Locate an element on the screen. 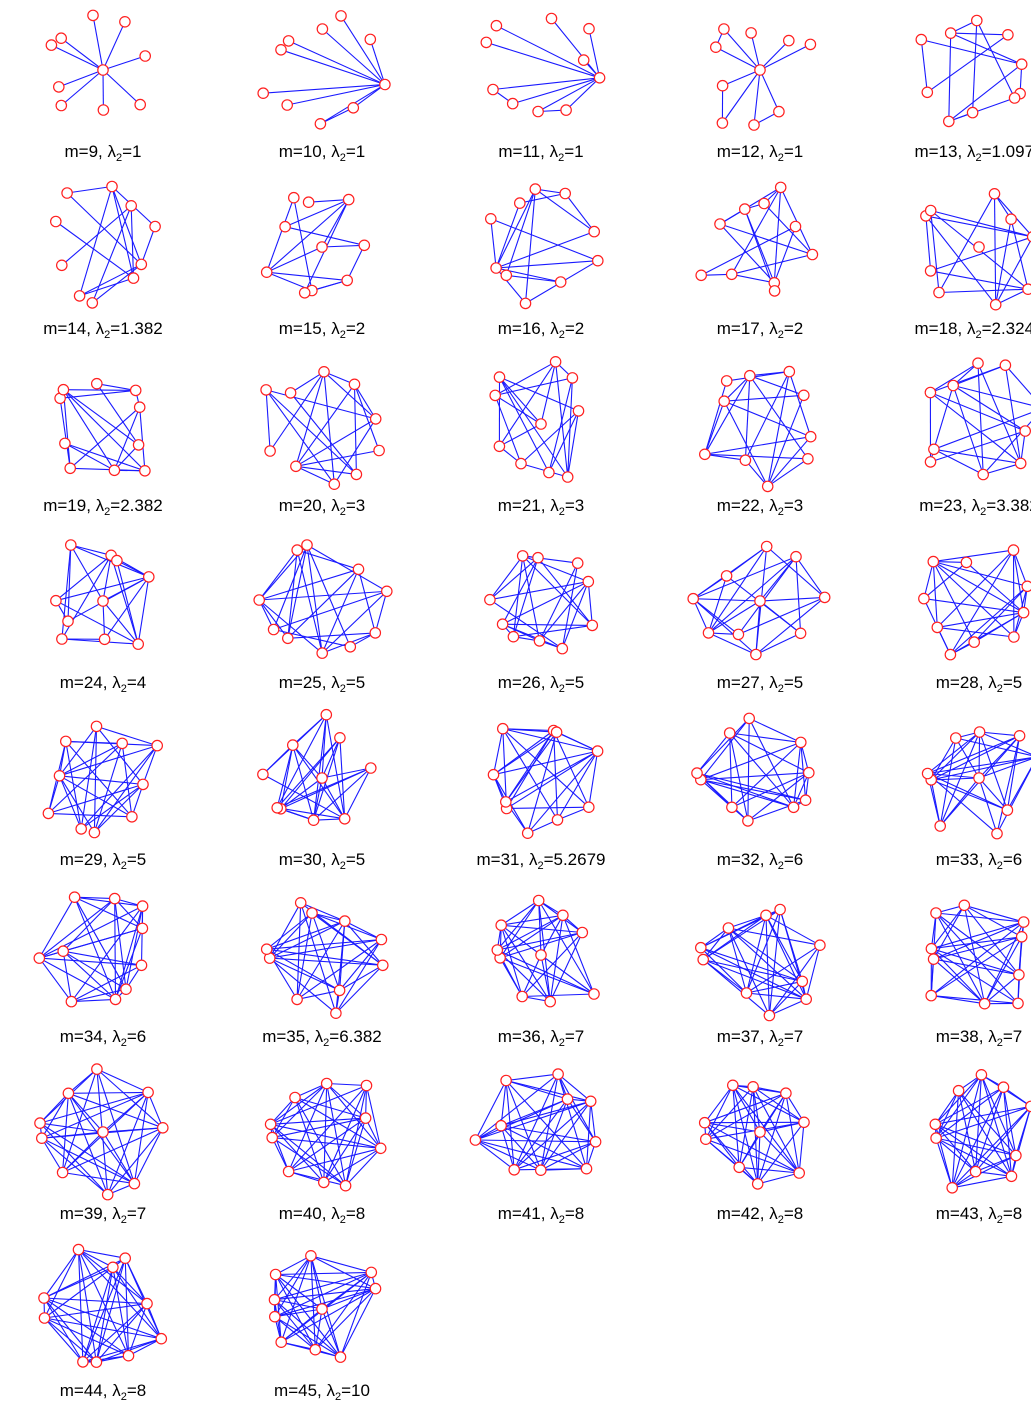 This screenshot has width=1031, height=1418. graph-caption: m=30, λ2=5 is located at coordinates (322, 861).